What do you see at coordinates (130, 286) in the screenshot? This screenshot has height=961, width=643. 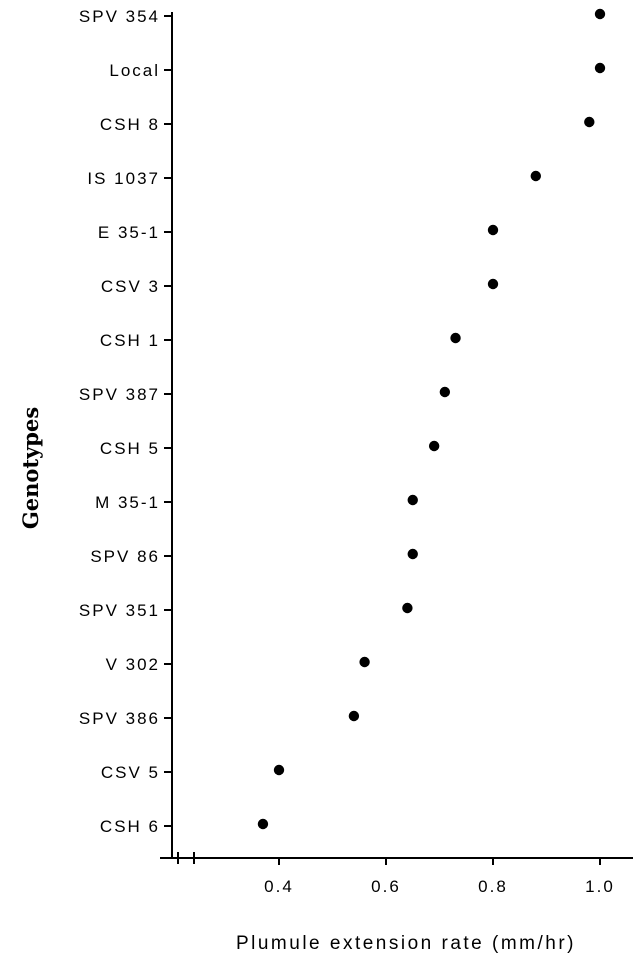 I see `y-tick-label: CSV 3` at bounding box center [130, 286].